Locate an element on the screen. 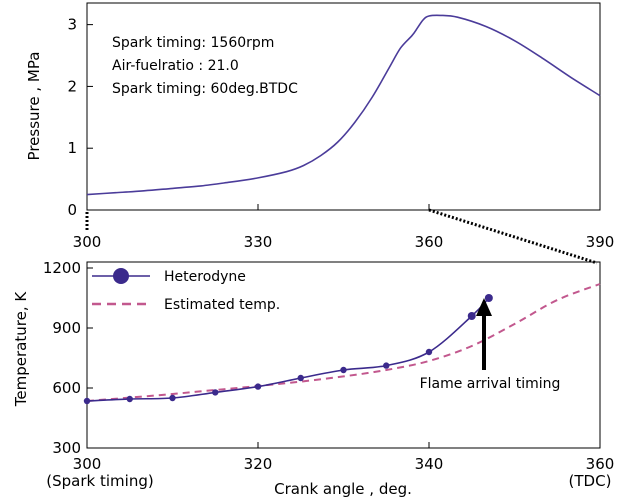 Image resolution: width=624 pixels, height=501 pixels. pressure-x-tick-label: 360 is located at coordinates (429, 242).